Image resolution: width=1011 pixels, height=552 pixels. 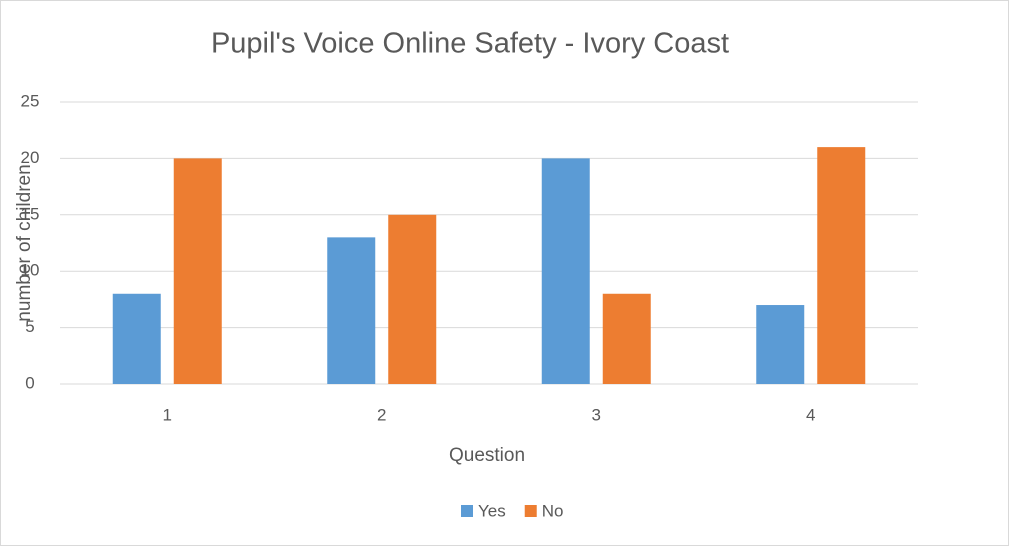 I want to click on x-tick-label: 1, so click(x=167, y=414).